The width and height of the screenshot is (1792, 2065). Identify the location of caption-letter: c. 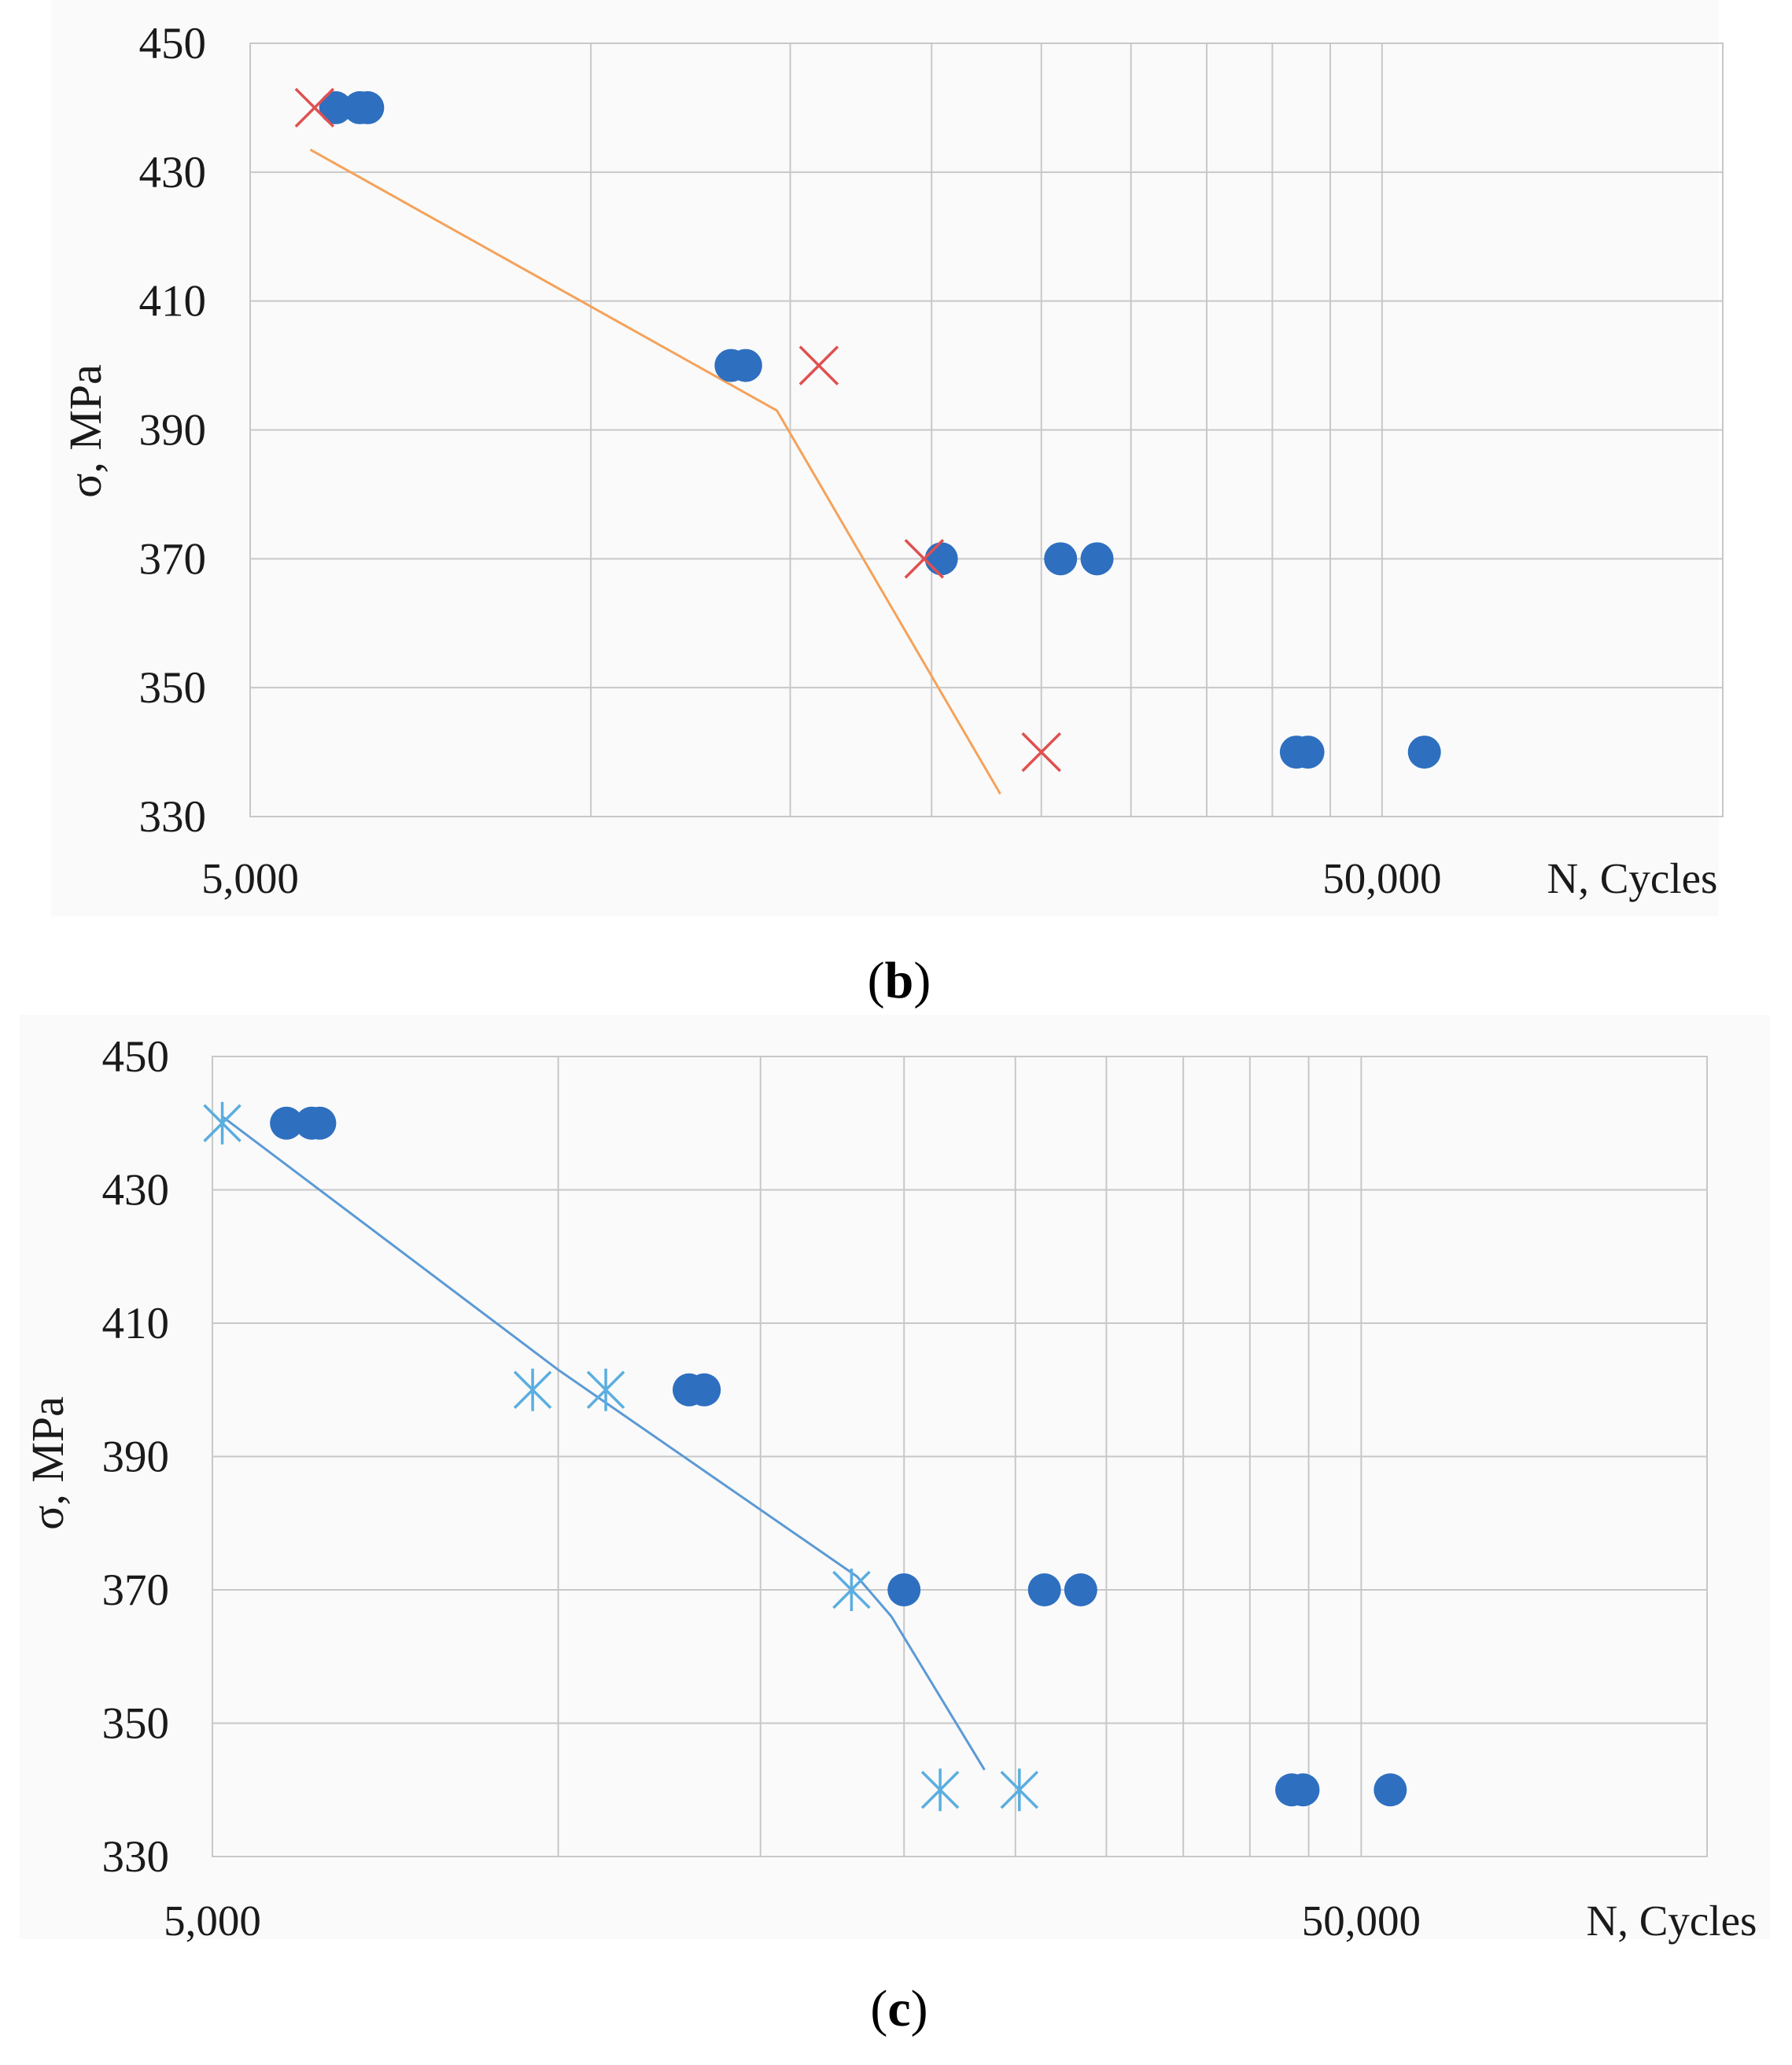
(898, 2008).